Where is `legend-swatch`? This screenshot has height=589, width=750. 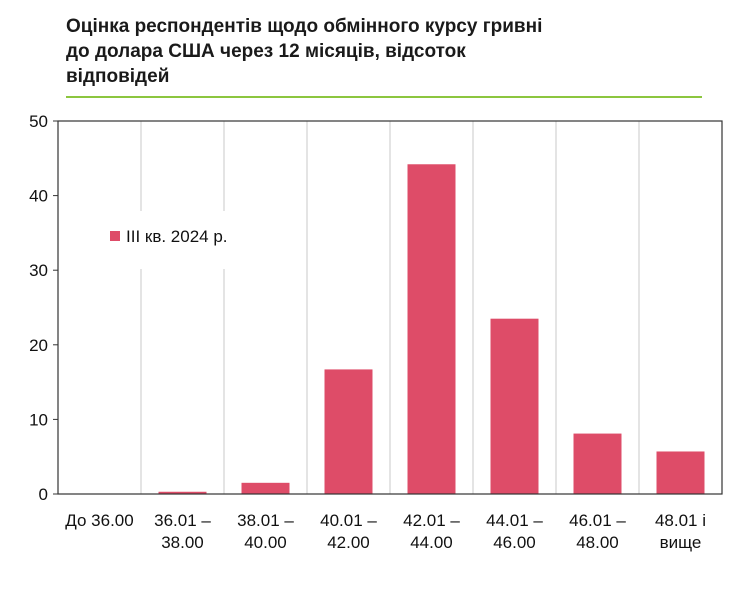
legend-swatch is located at coordinates (115, 236).